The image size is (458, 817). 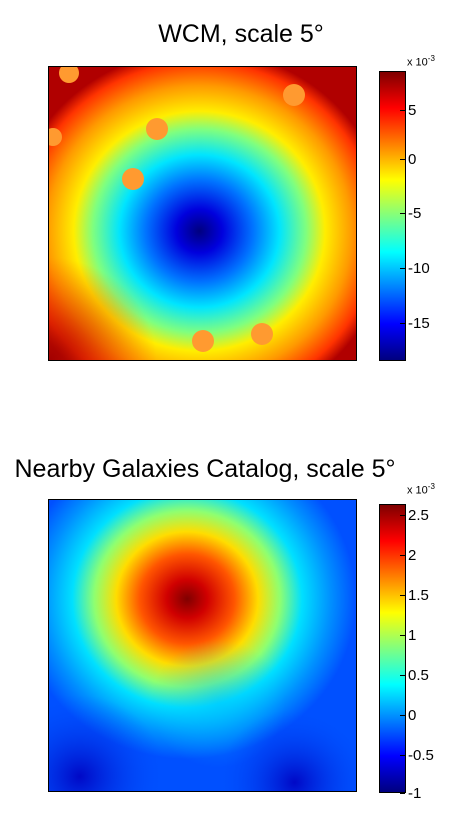 What do you see at coordinates (414, 595) in the screenshot?
I see `colorbar-tick: 1.5` at bounding box center [414, 595].